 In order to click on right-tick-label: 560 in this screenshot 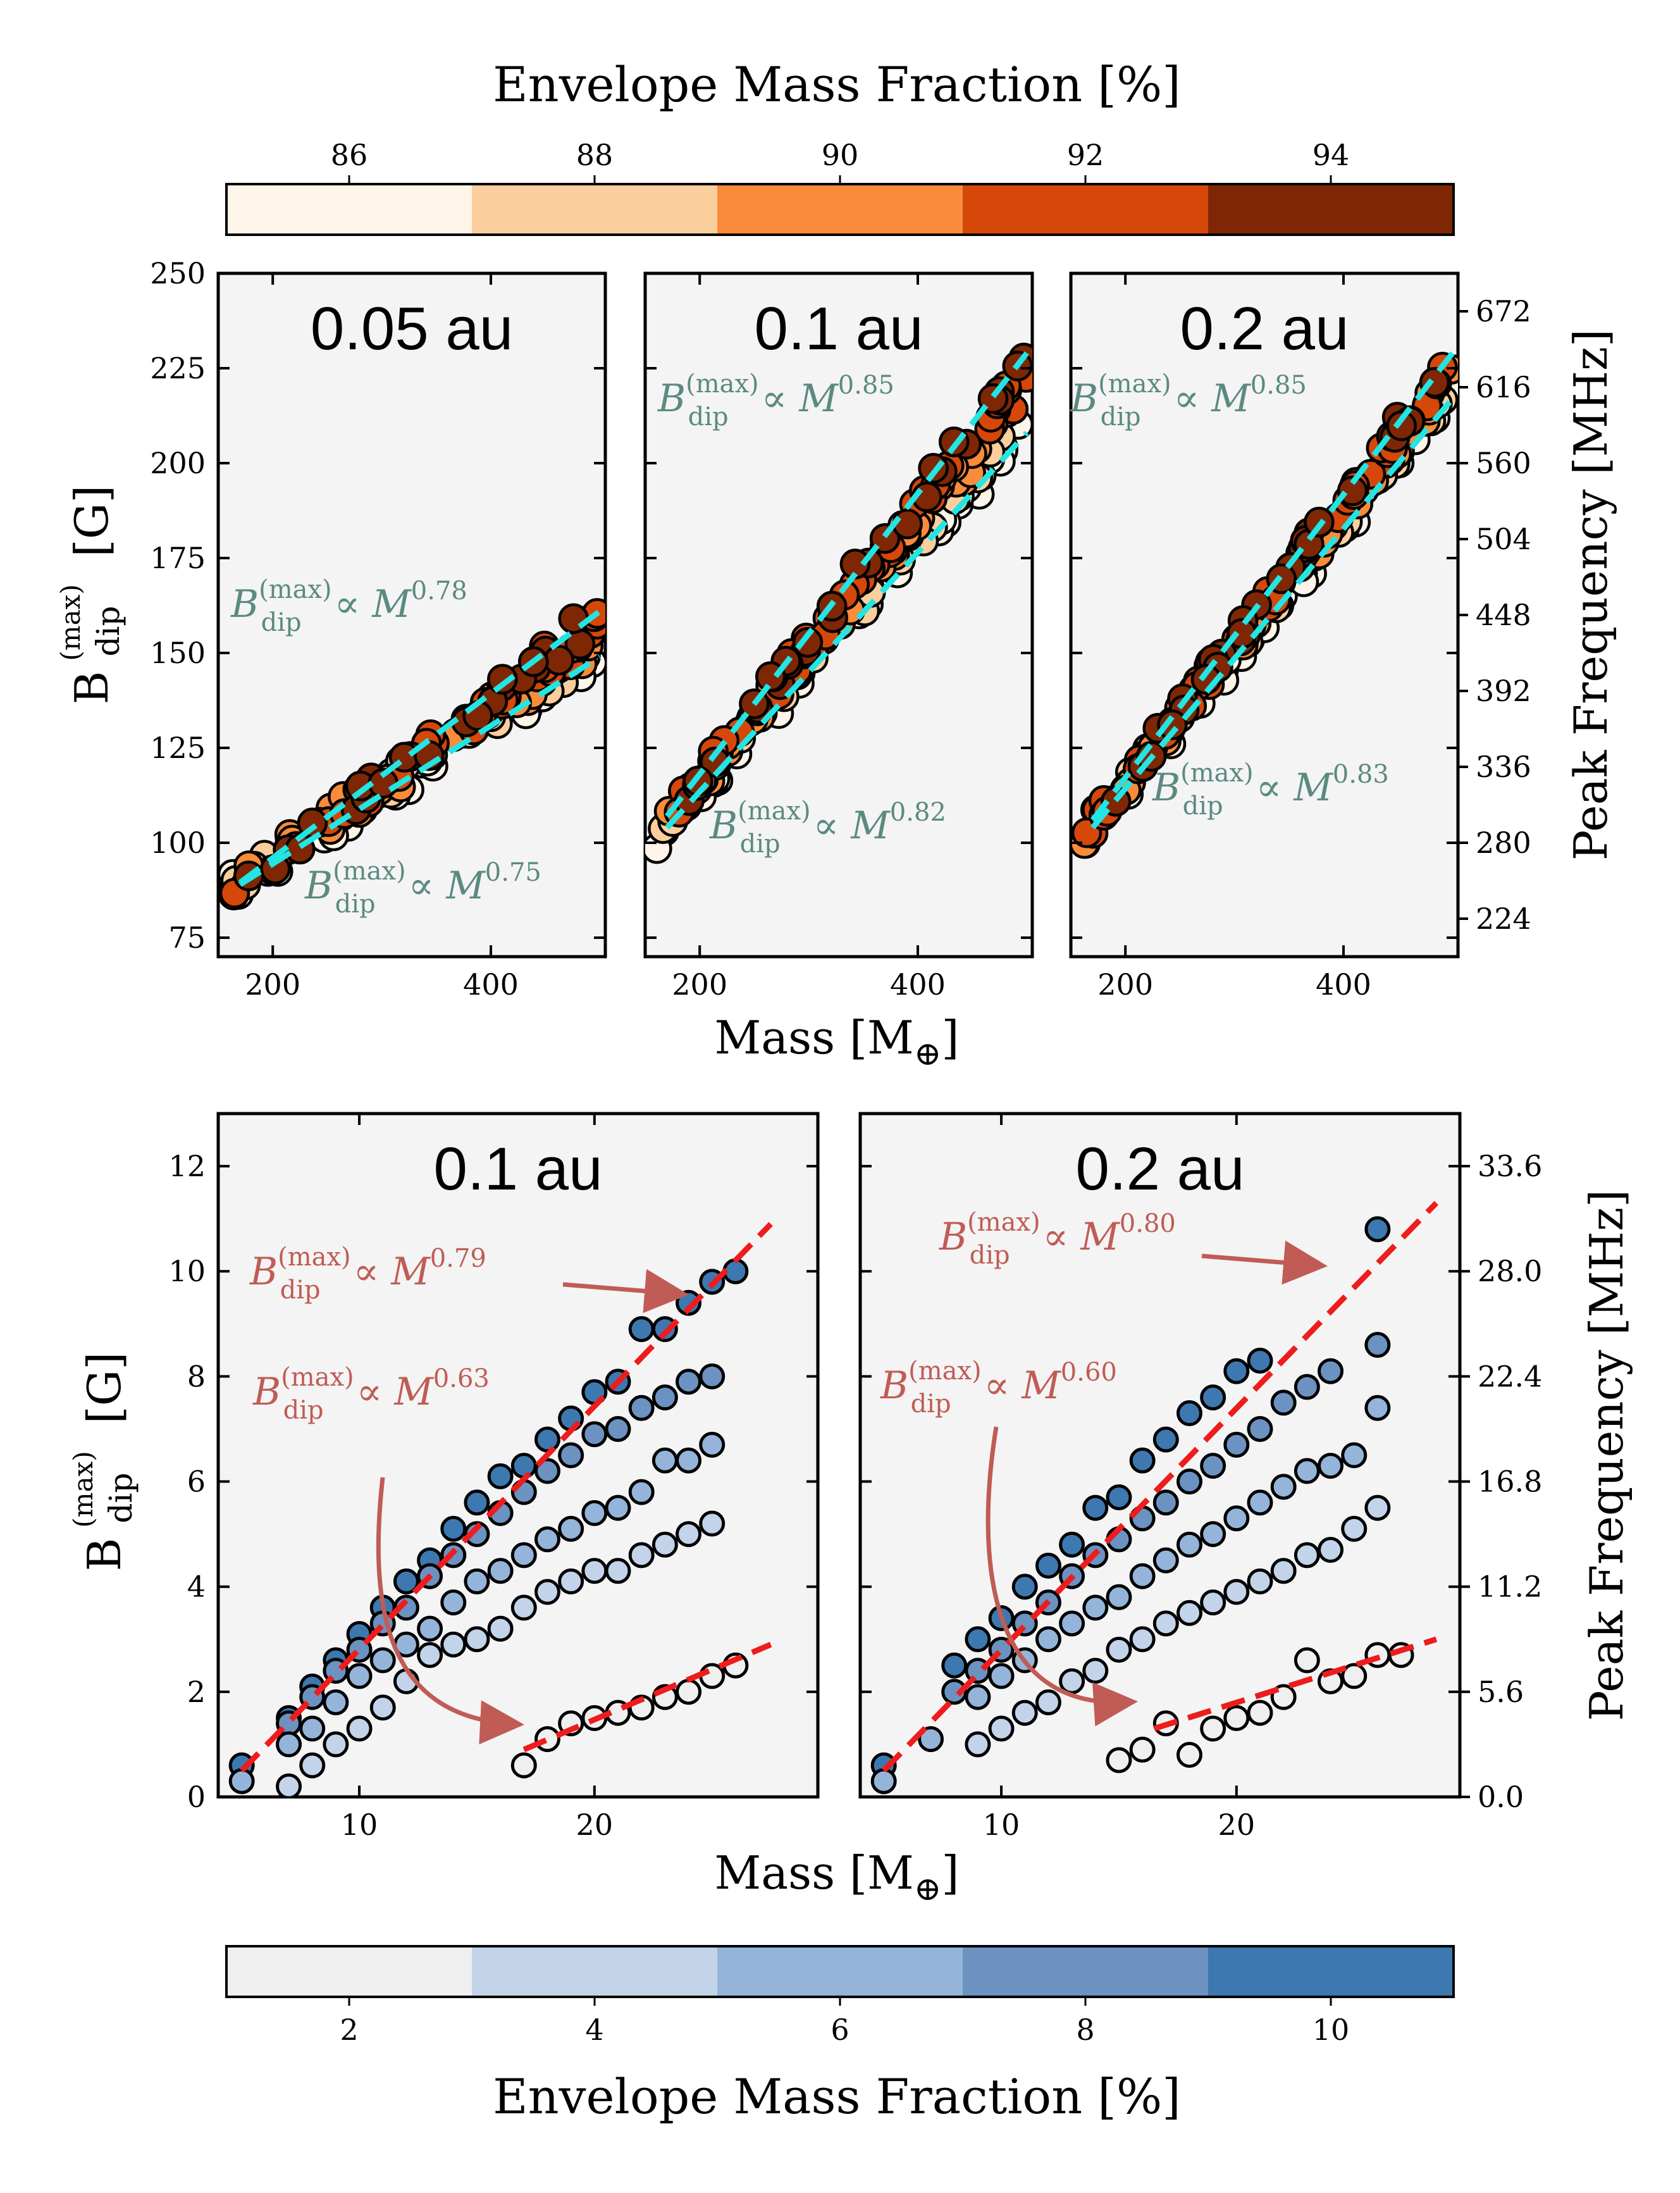, I will do `click(1503, 463)`.